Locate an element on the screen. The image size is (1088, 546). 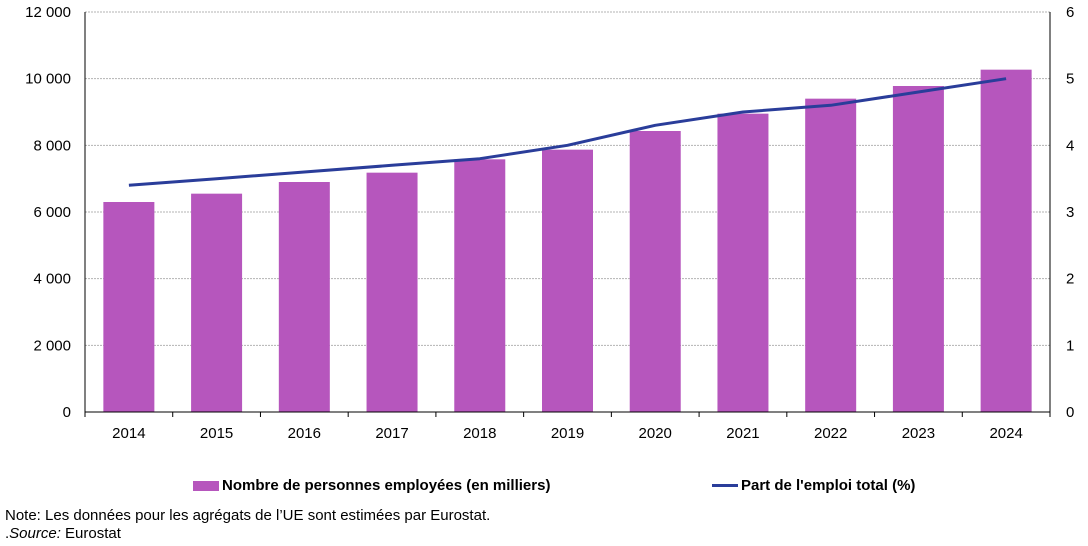
bar-2019 is located at coordinates (567, 280).